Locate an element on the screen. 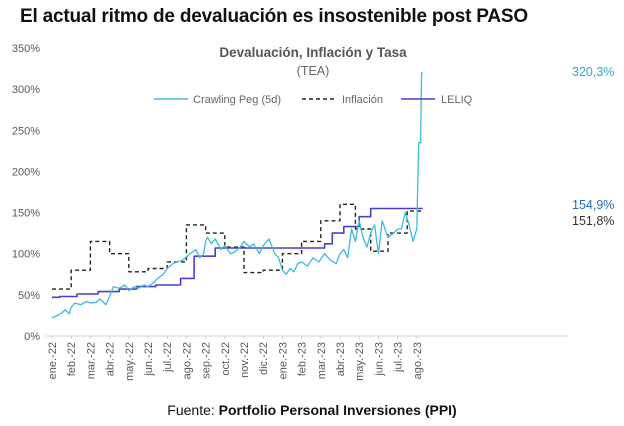 Image resolution: width=624 pixels, height=426 pixels. x-tick-label: mar.-23 is located at coordinates (322, 360).